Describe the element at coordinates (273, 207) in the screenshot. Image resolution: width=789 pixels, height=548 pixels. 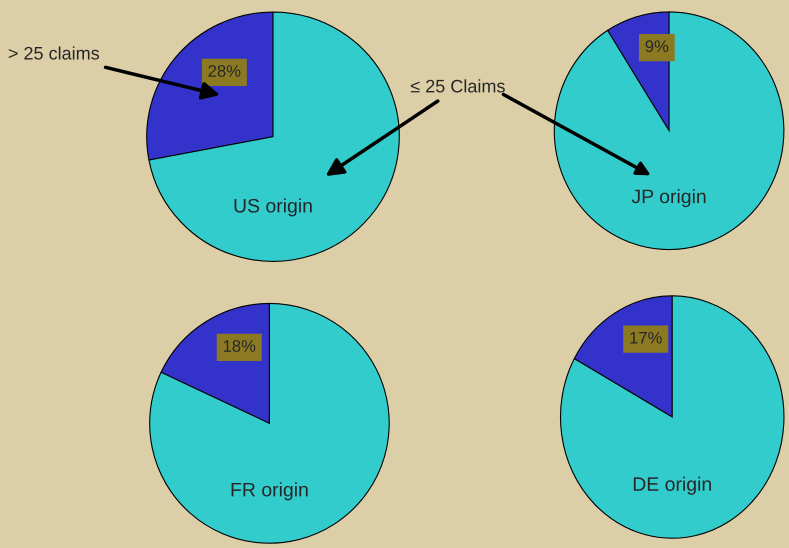
I see `text: US origin` at that location.